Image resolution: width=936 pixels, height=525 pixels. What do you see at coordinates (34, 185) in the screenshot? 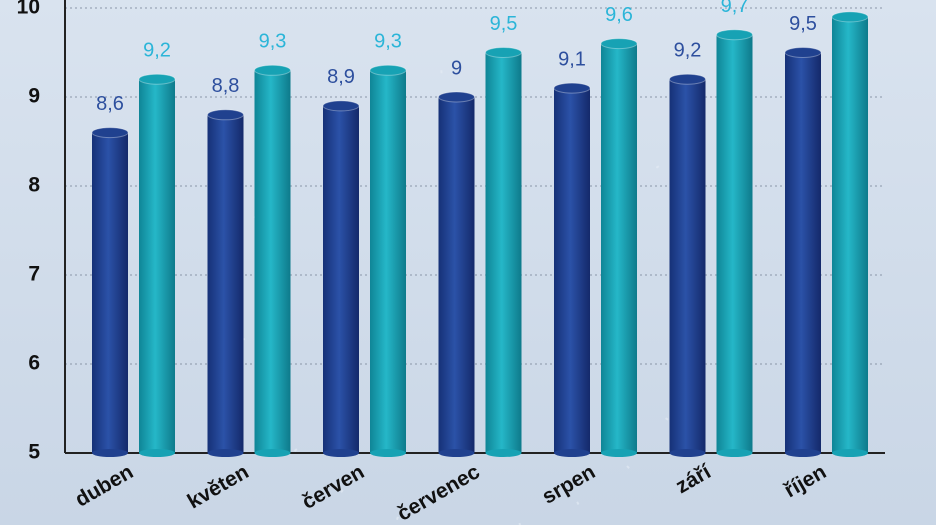
I see `y-tick-label: 8` at bounding box center [34, 185].